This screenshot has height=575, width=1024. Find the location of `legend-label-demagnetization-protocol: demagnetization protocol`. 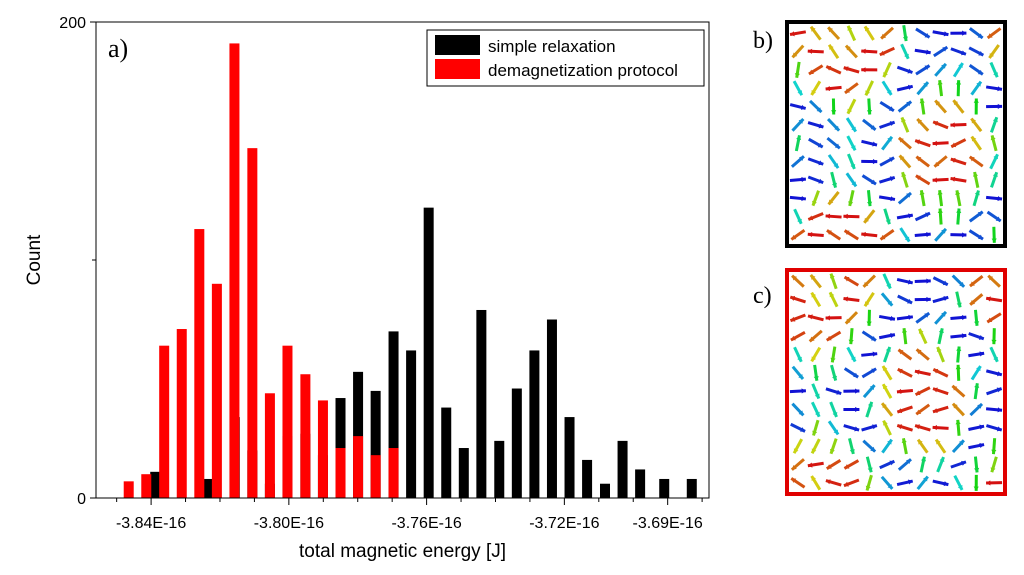

legend-label-demagnetization-protocol: demagnetization protocol is located at coordinates (583, 70).